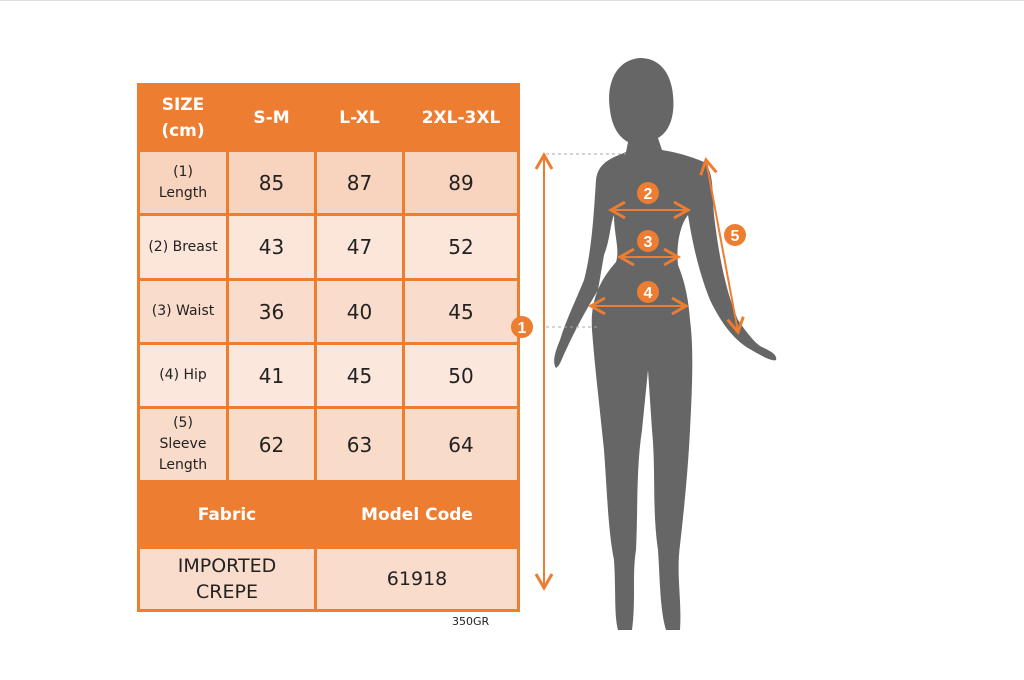 The image size is (1024, 680). I want to click on fabric-header: Fabric, so click(227, 514).